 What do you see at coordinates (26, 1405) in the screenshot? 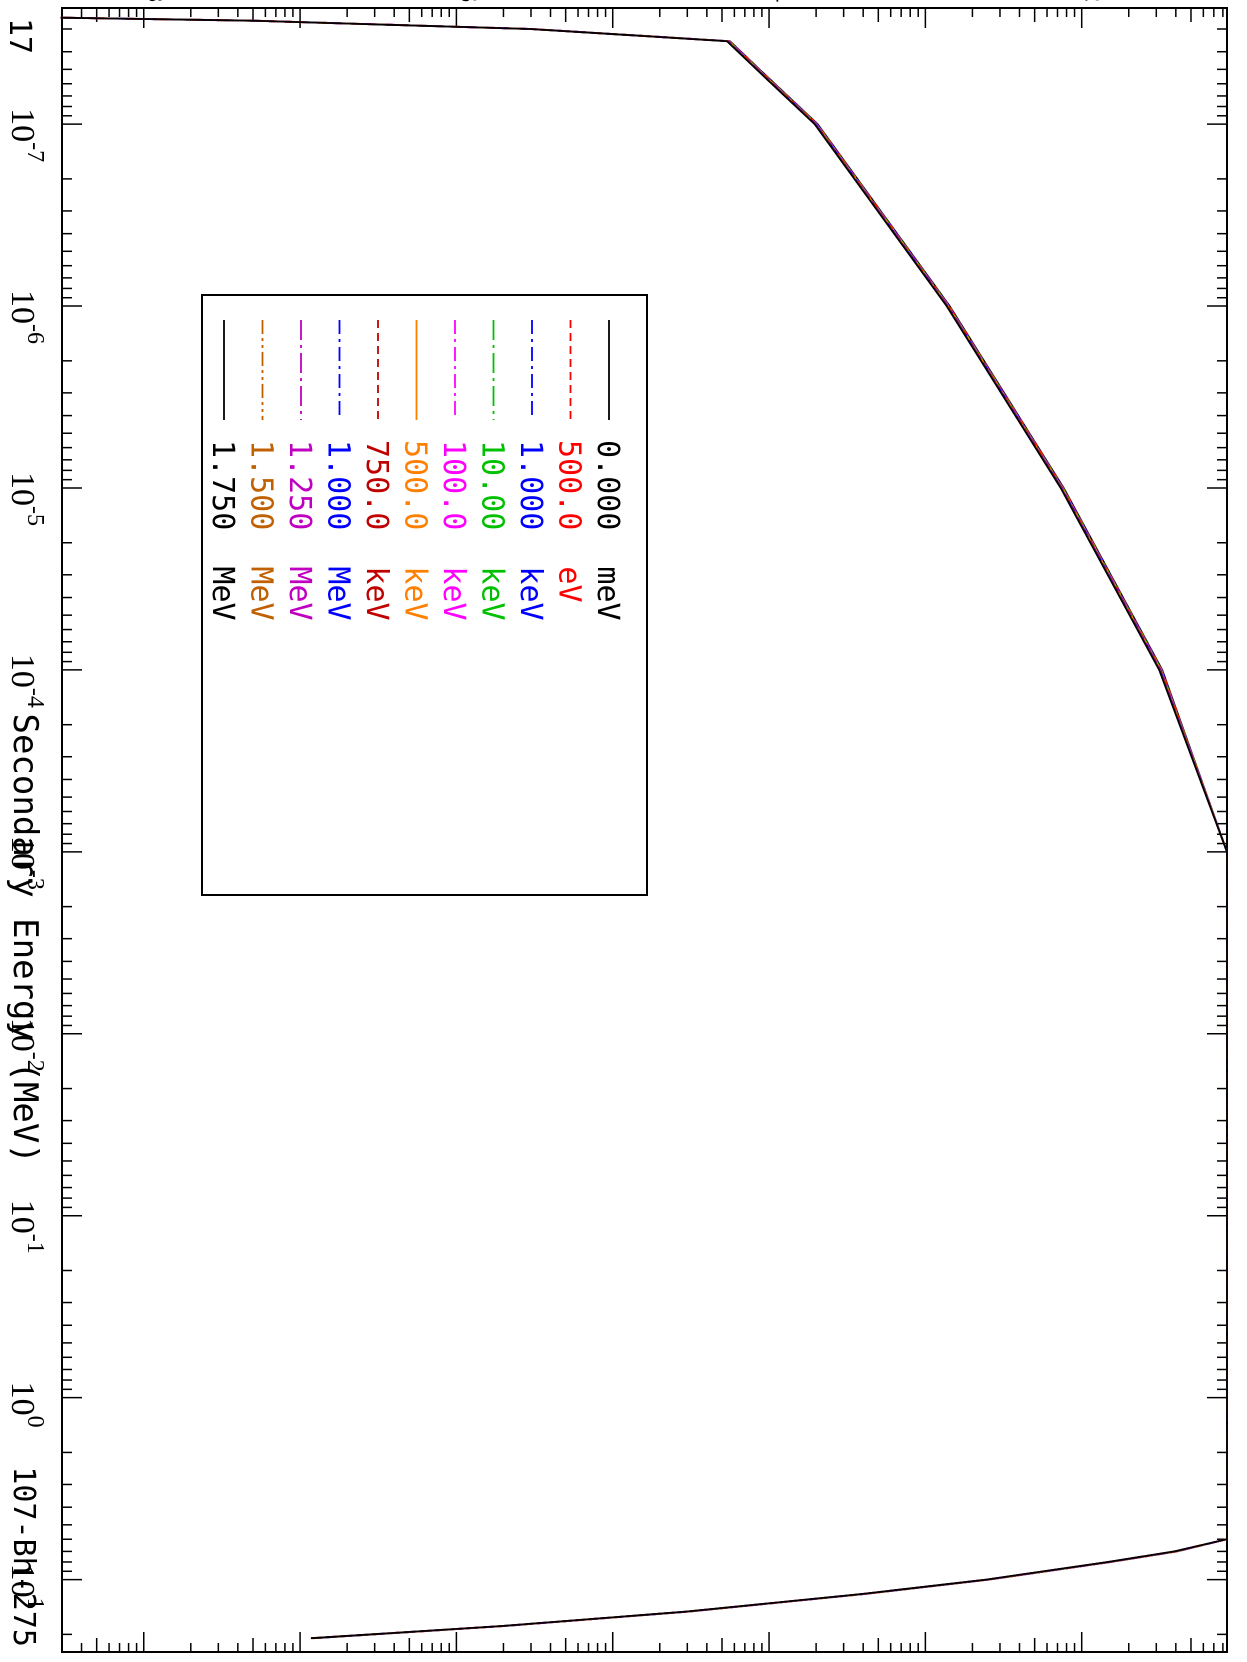
I see `x-tick-label: 100` at bounding box center [26, 1405].